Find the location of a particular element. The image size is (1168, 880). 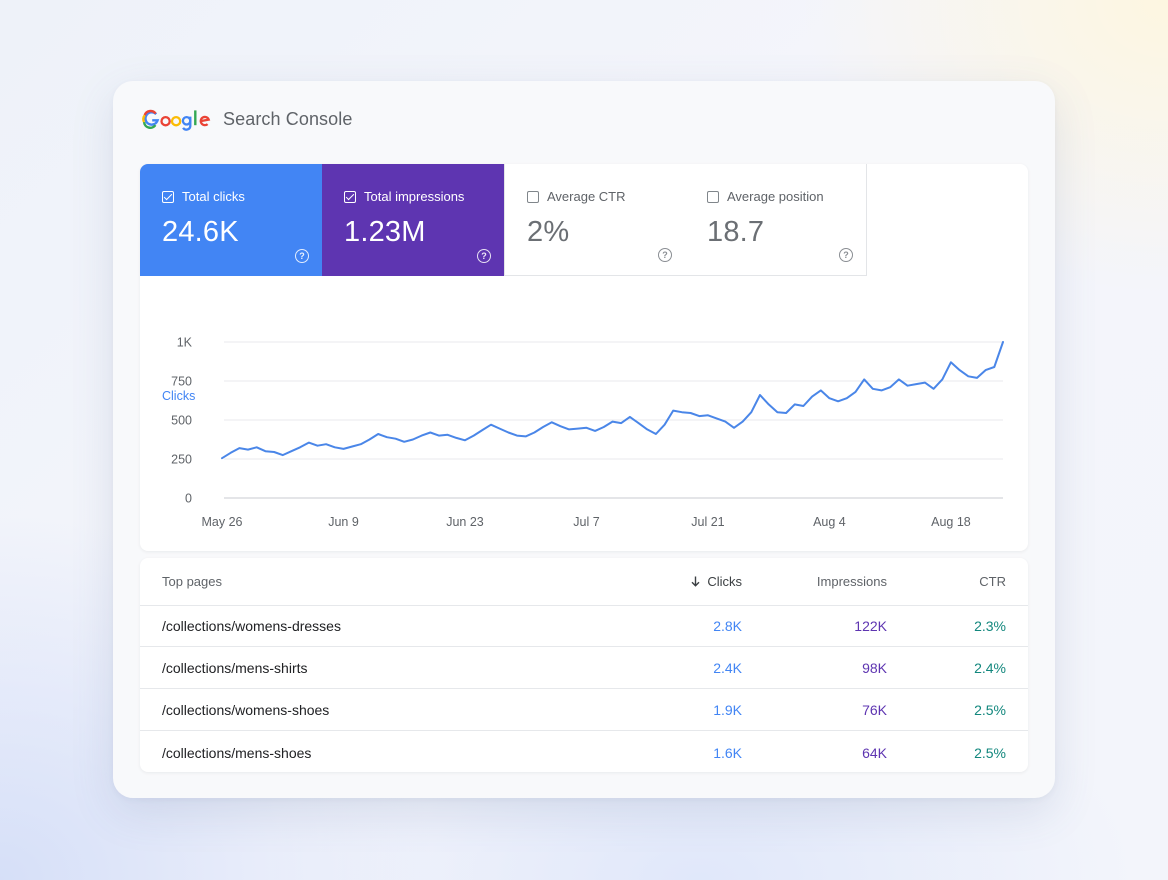

table-header-row: Top pages Clicks Impressions CTR is located at coordinates (584, 582).